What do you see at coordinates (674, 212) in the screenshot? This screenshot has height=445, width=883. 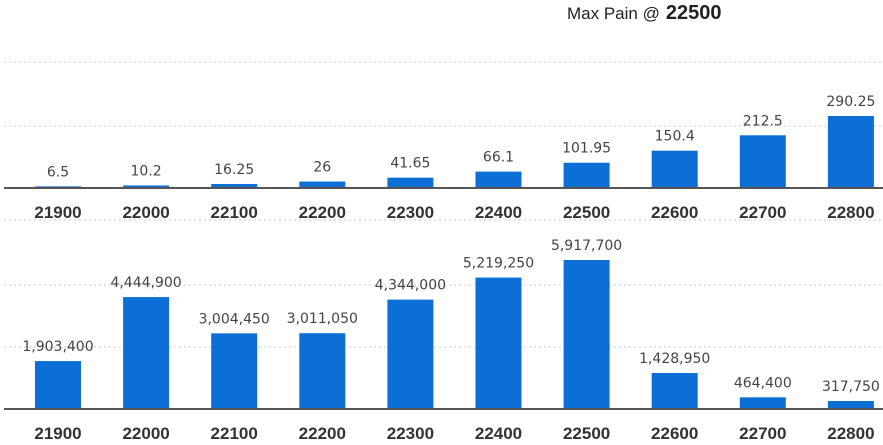 I see `chart1-tick-label-22600: 22600` at bounding box center [674, 212].